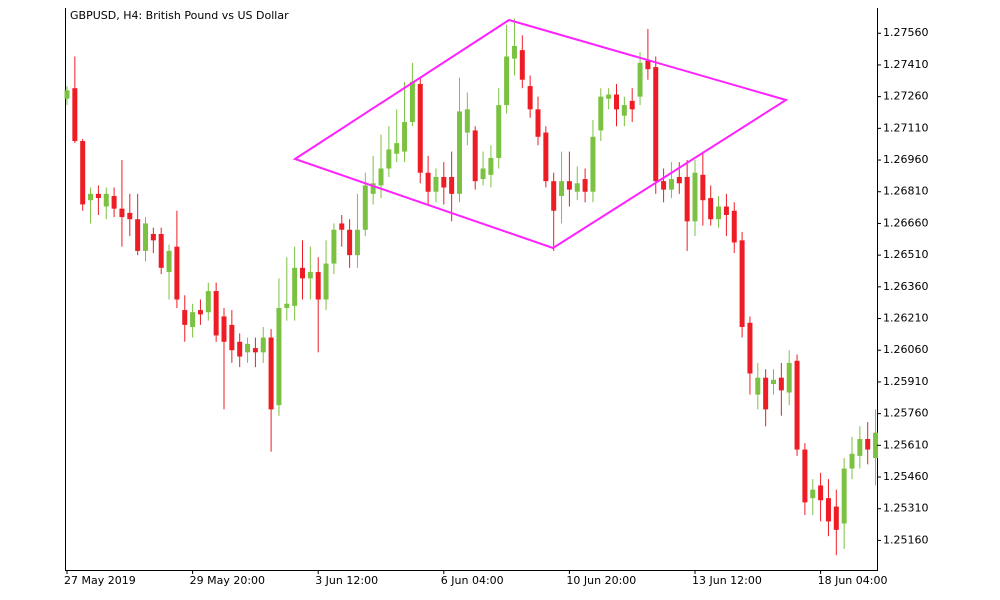 This screenshot has height=600, width=1000. Describe the element at coordinates (601, 580) in the screenshot. I see `x-tick-label: 10 Jun 20:00` at that location.